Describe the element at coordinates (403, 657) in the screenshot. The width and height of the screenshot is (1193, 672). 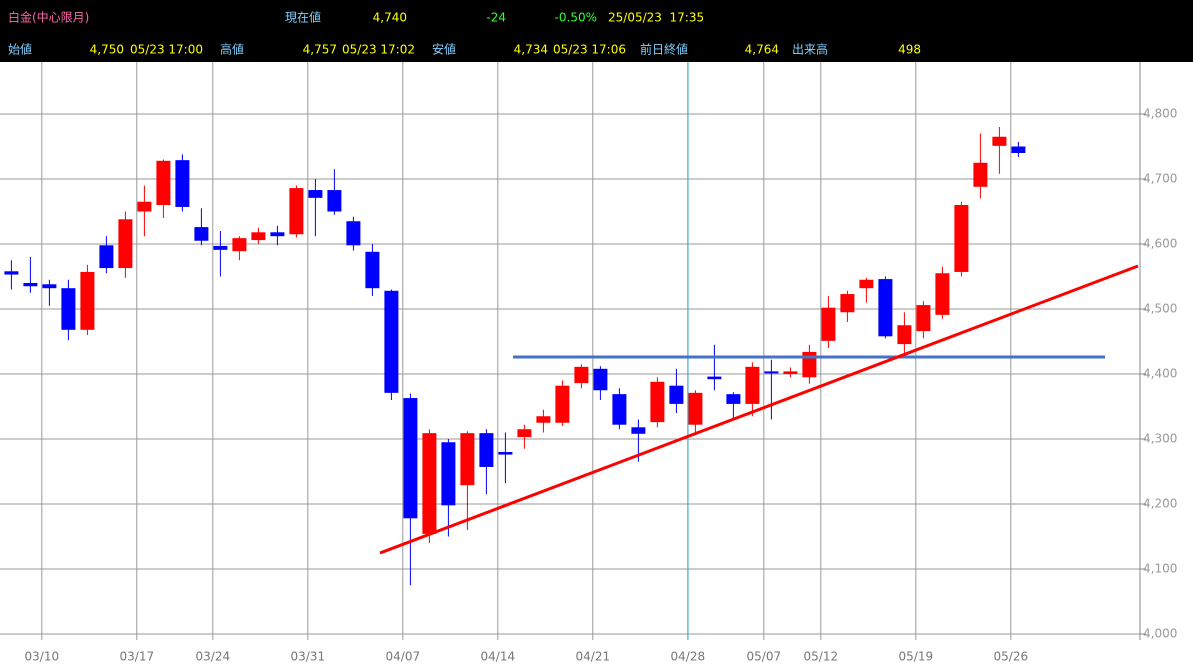
I see `x-tick-label: 04/07` at that location.